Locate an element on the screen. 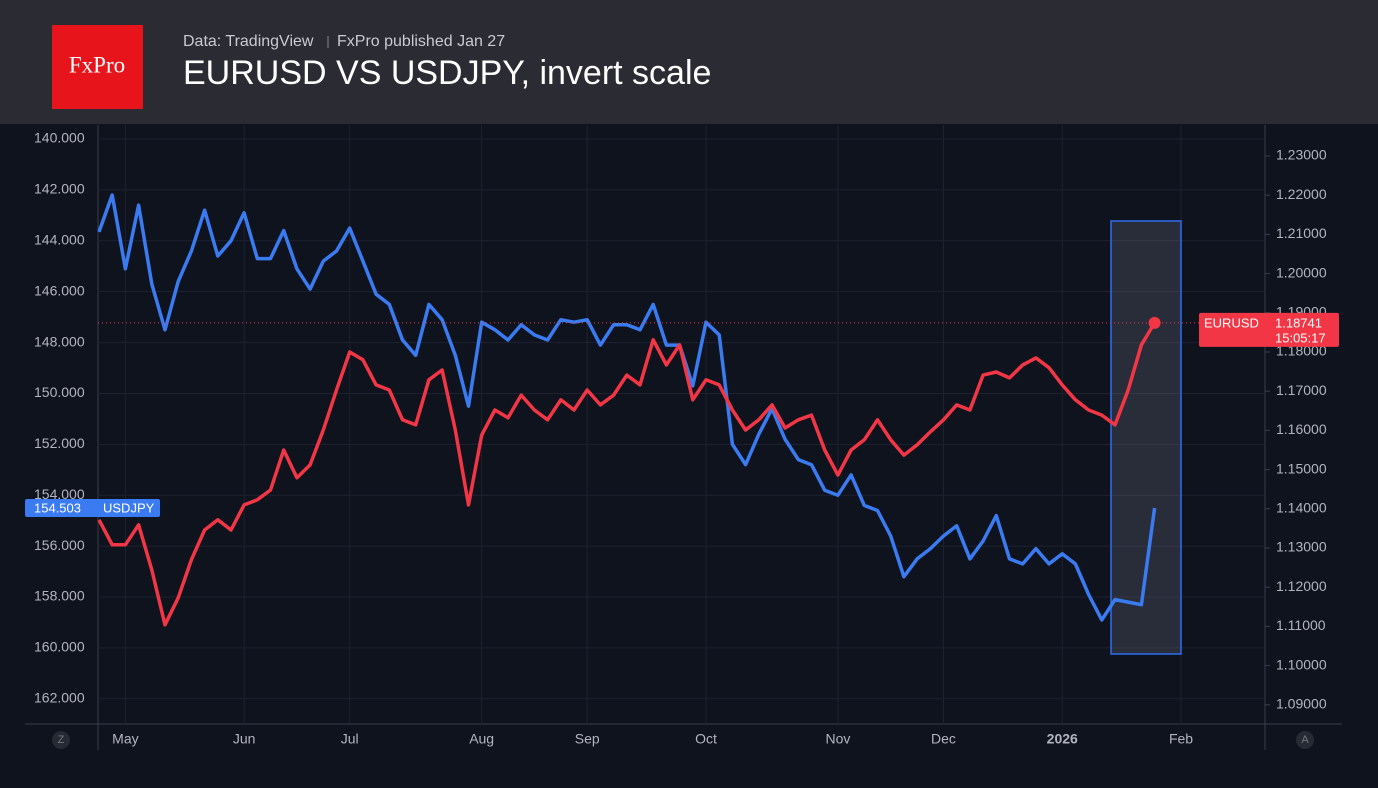  y2-tick-label: 1.09000 is located at coordinates (1301, 703).